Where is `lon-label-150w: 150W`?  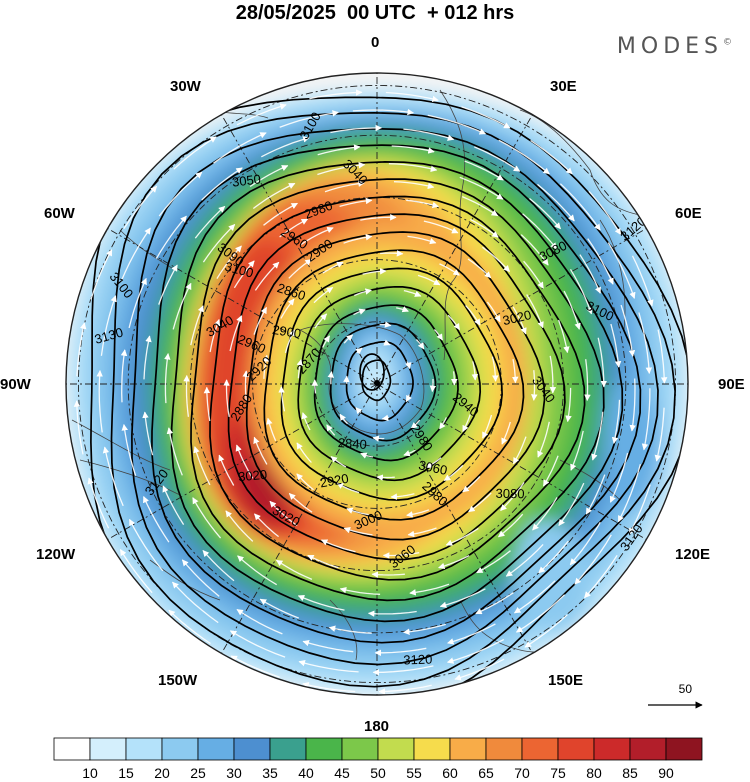 lon-label-150w: 150W is located at coordinates (178, 680).